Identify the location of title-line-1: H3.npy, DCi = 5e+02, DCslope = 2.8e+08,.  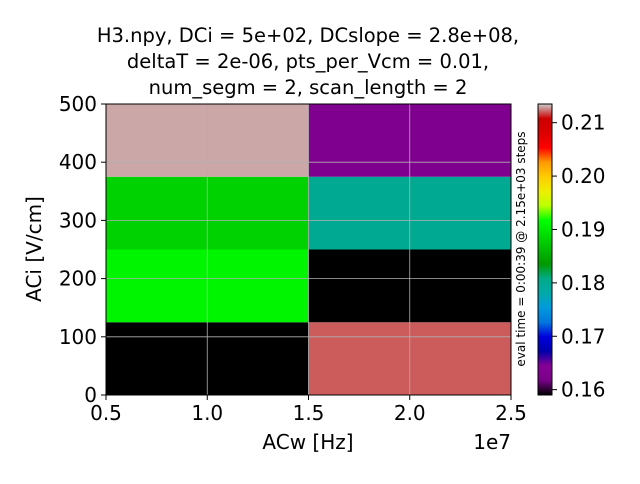
(308, 35).